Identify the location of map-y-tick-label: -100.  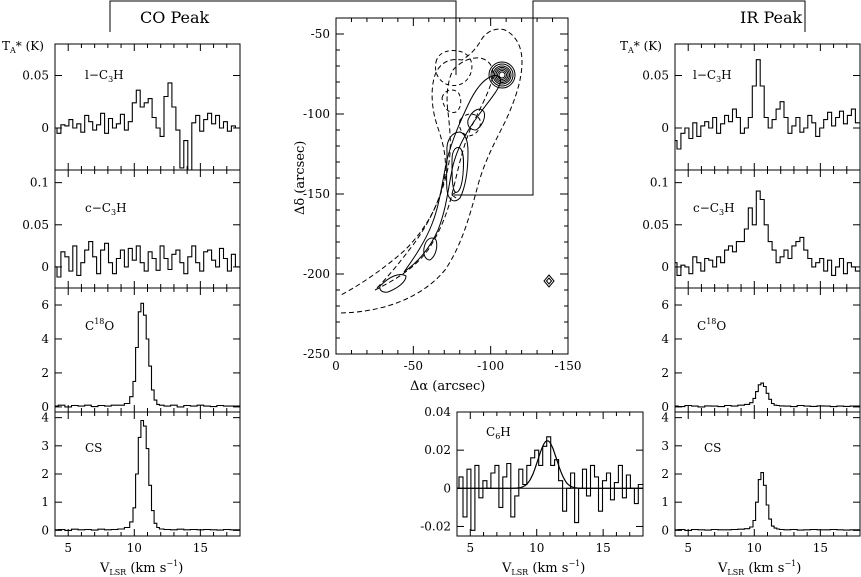
(316, 114).